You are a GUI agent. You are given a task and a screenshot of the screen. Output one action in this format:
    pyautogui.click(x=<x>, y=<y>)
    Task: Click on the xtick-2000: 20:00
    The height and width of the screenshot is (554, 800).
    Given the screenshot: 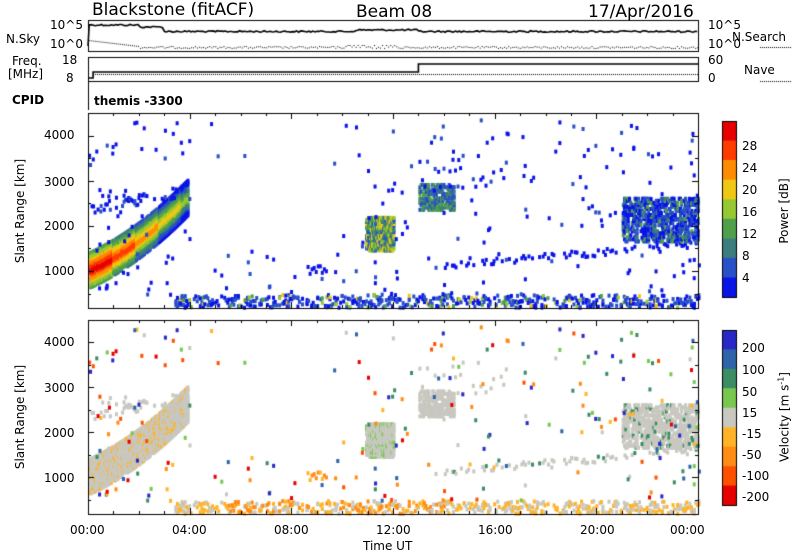 What is the action you would take?
    pyautogui.click(x=597, y=530)
    